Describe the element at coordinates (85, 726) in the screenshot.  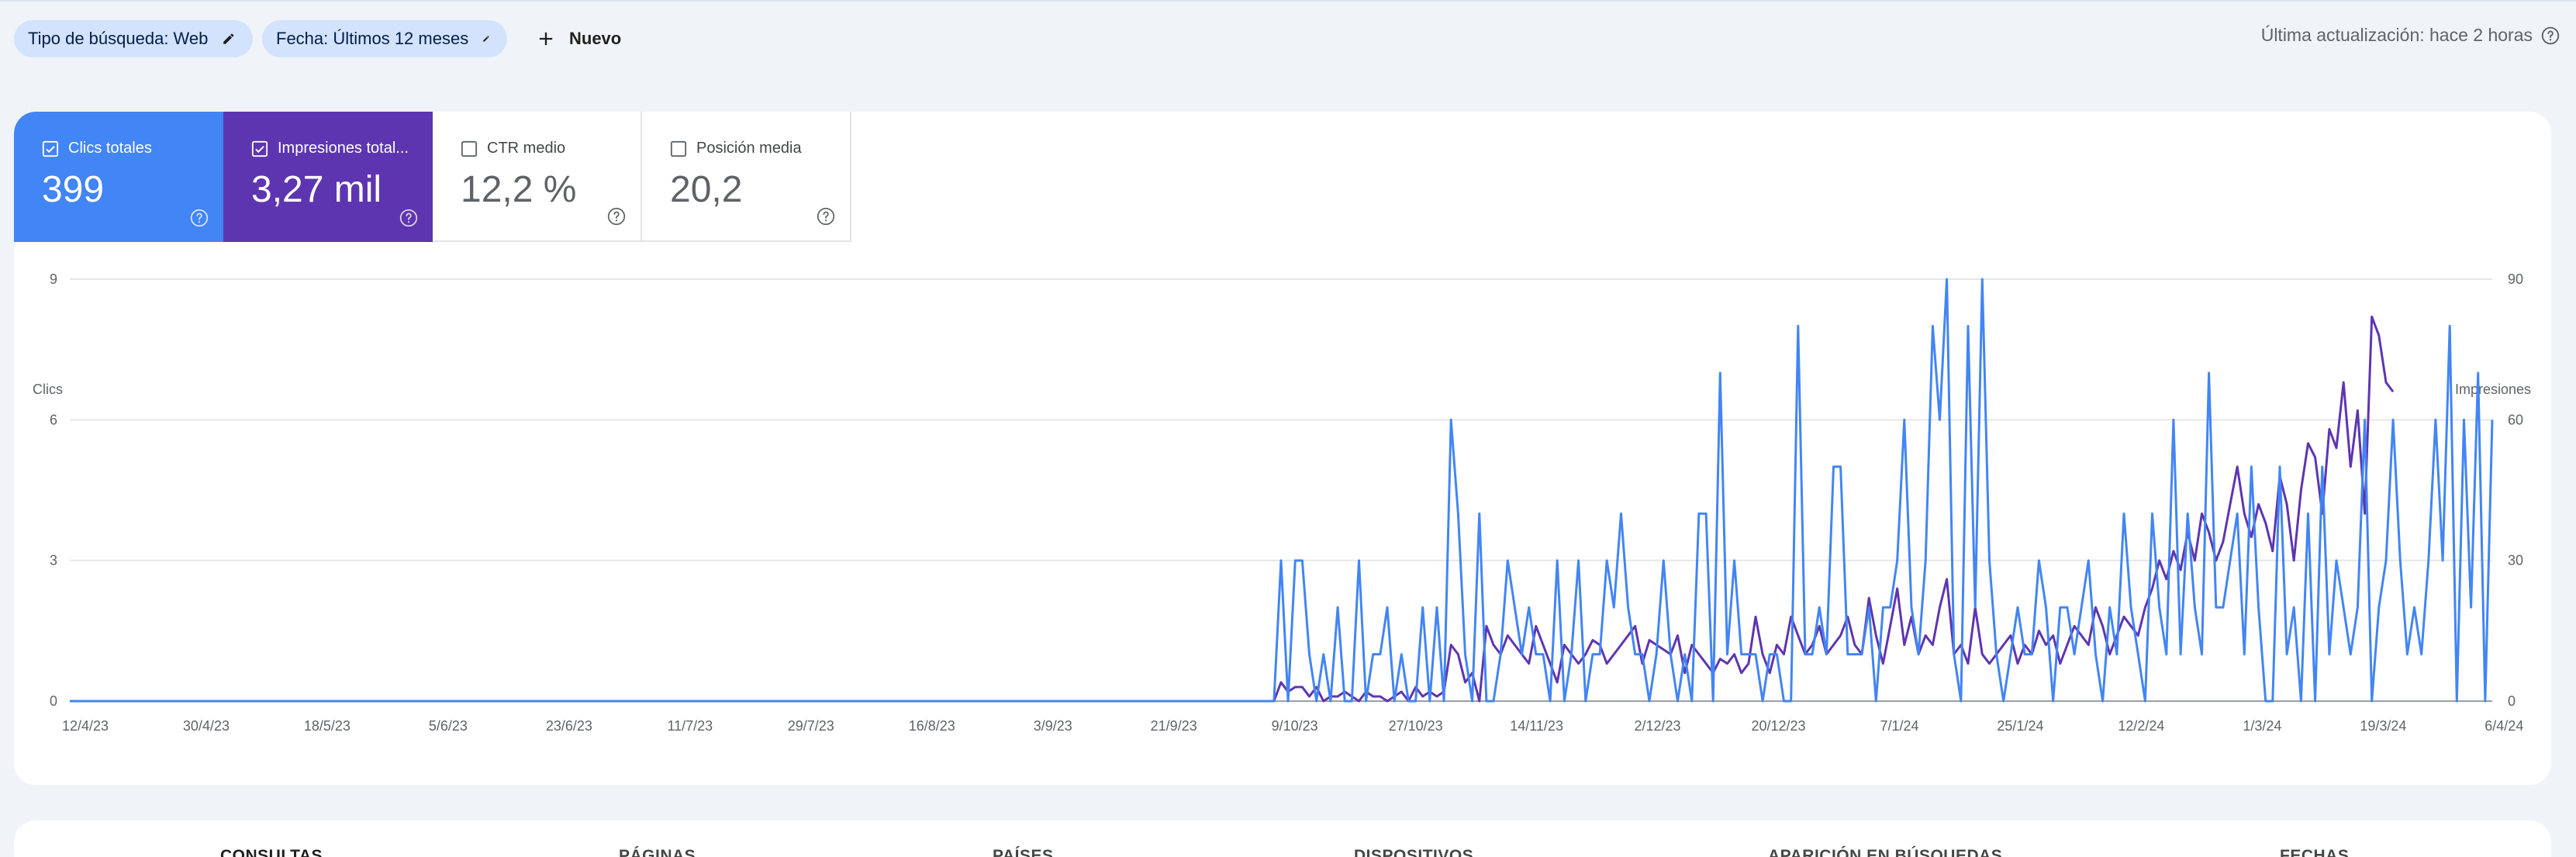
I see `x-tick-label: 12/4/23` at that location.